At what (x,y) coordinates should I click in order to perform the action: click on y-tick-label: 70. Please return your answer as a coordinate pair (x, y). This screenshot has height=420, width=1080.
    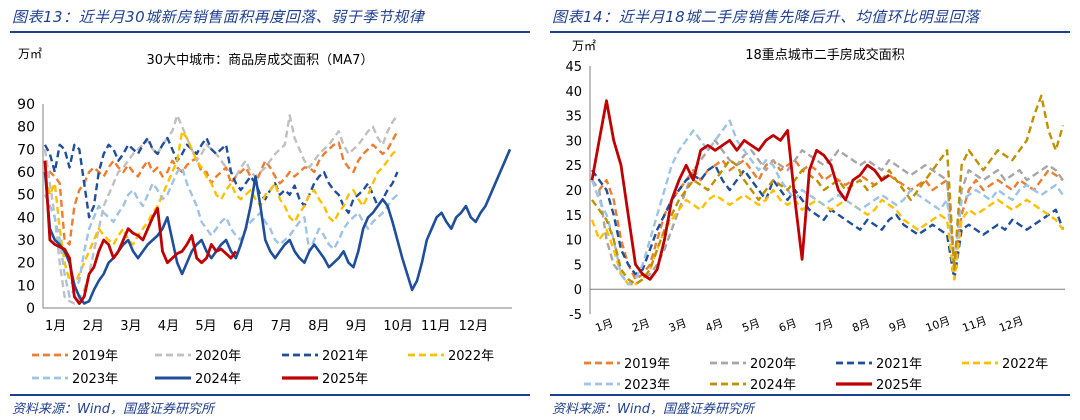
    Looking at the image, I should click on (26, 150).